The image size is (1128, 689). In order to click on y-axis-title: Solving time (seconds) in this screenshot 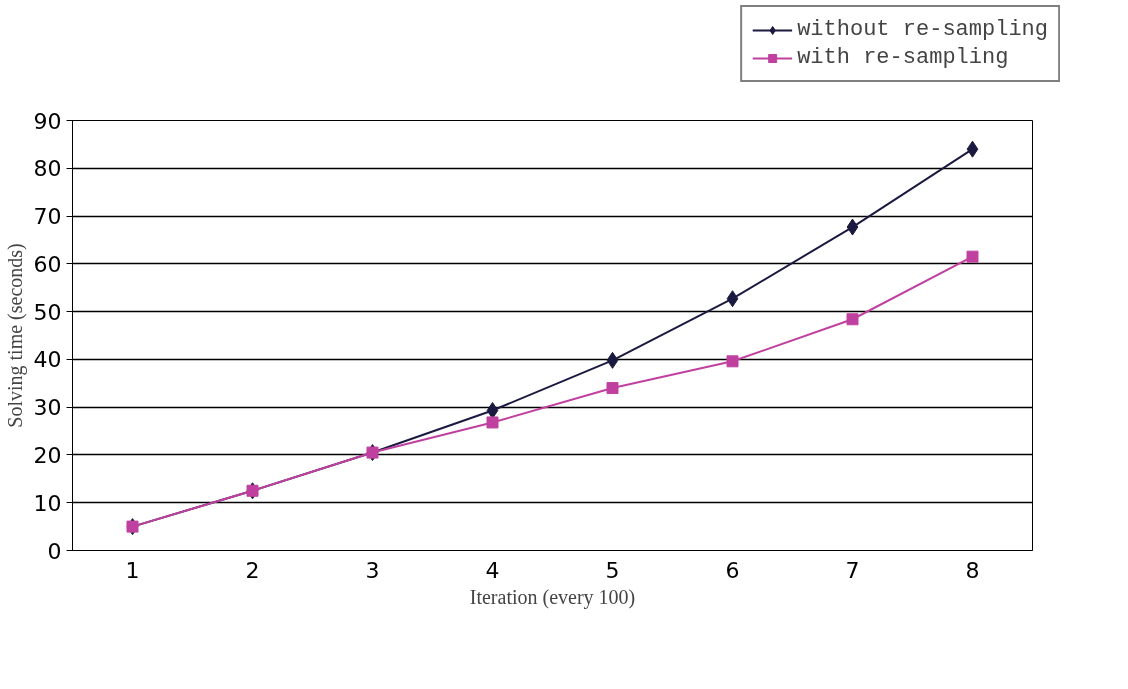, I will do `click(15, 335)`.